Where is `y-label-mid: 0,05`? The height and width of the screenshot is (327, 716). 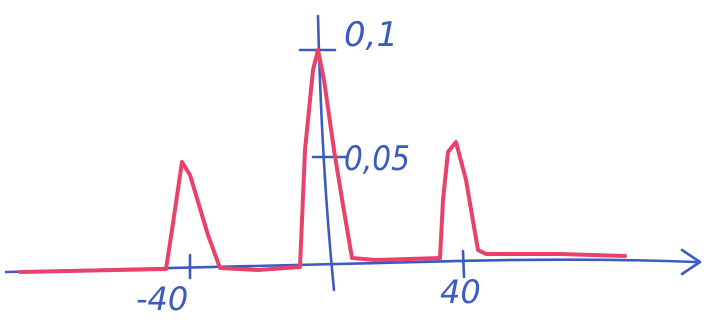 y-label-mid: 0,05 is located at coordinates (377, 159).